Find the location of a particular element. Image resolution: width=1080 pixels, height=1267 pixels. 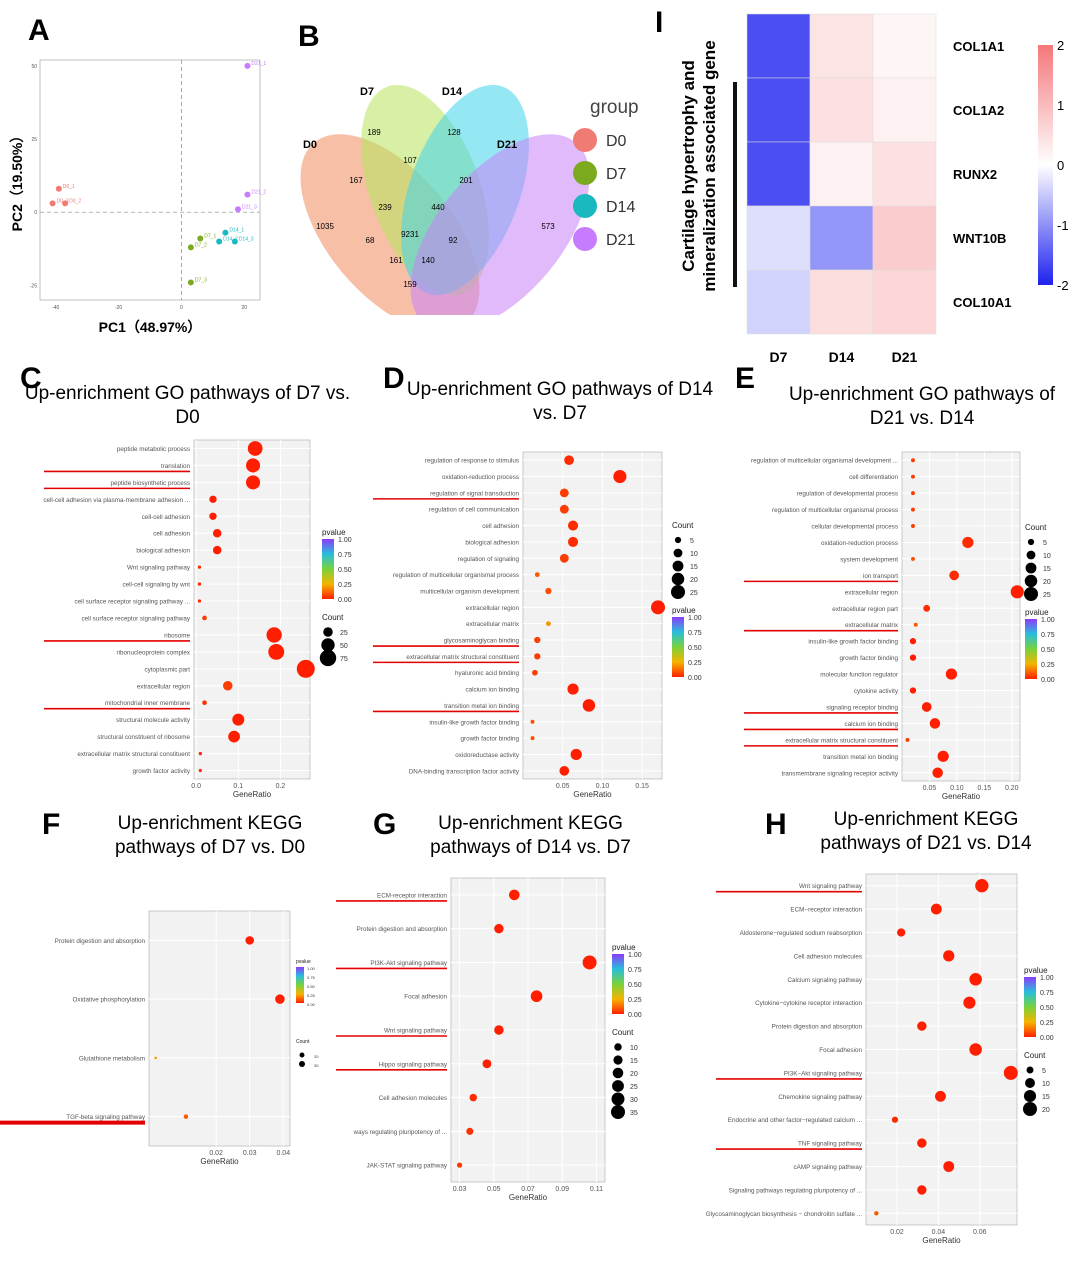

legend-pvalue-tick: 0.75 is located at coordinates (1047, 993).